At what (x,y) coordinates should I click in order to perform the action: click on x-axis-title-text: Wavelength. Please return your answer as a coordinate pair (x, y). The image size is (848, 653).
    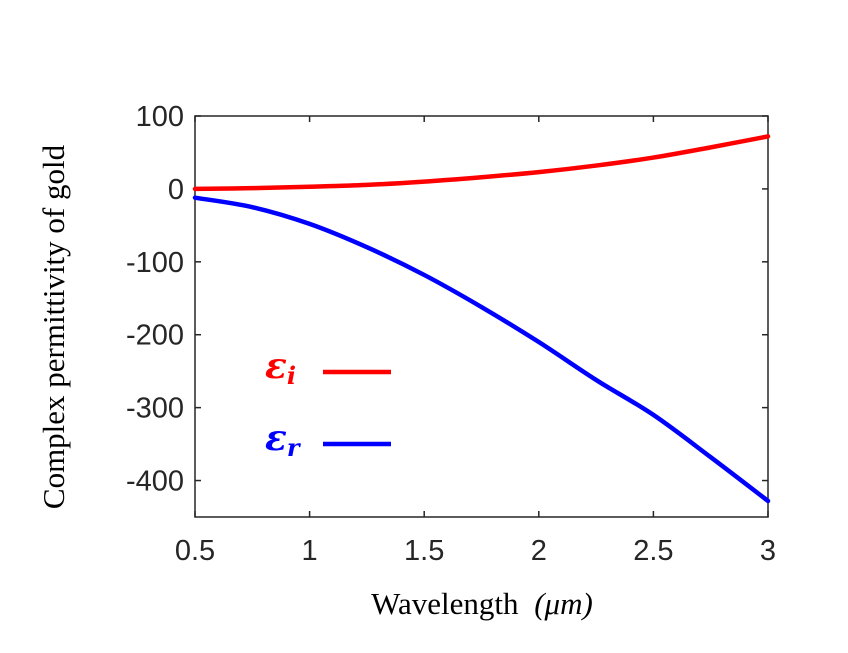
    Looking at the image, I should click on (445, 603).